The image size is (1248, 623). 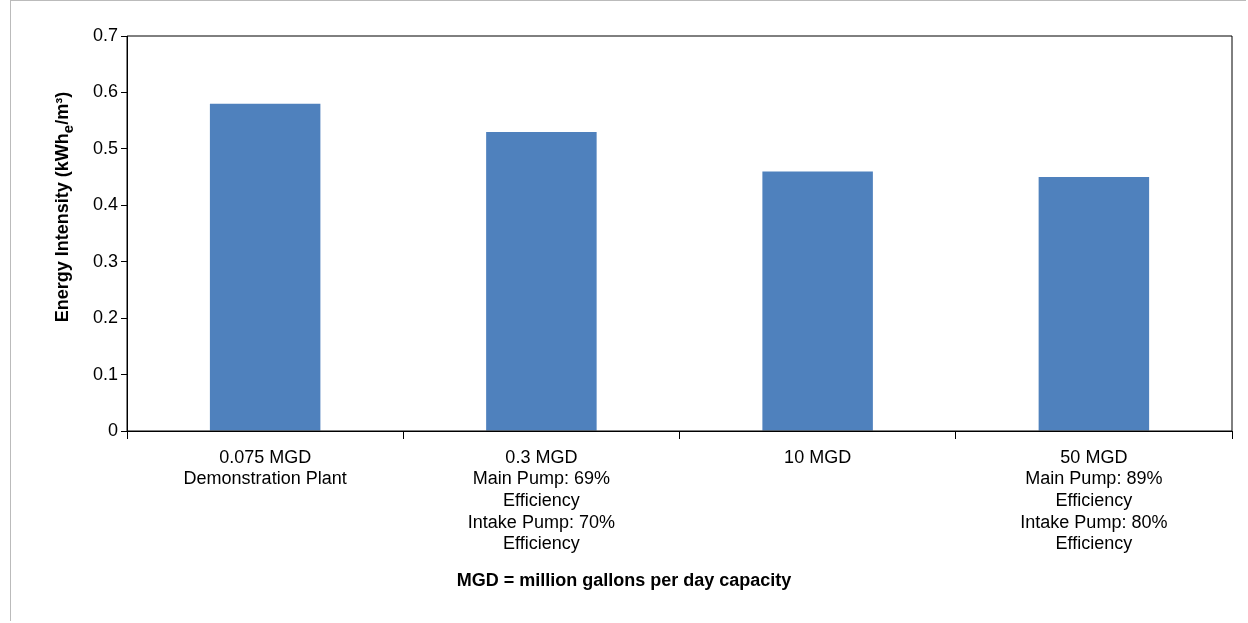 What do you see at coordinates (113, 429) in the screenshot?
I see `y-tick-label: 0` at bounding box center [113, 429].